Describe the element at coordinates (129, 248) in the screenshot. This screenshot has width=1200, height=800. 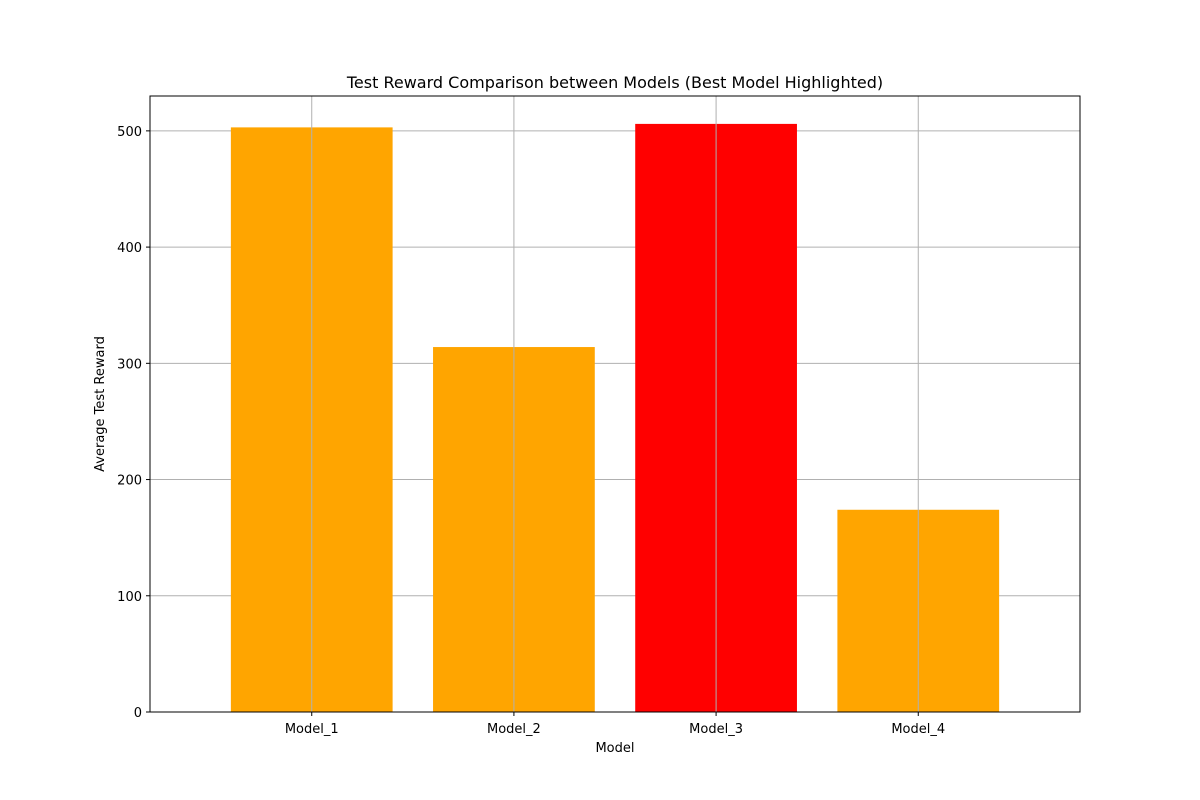
I see `y-tick-label: 400` at that location.